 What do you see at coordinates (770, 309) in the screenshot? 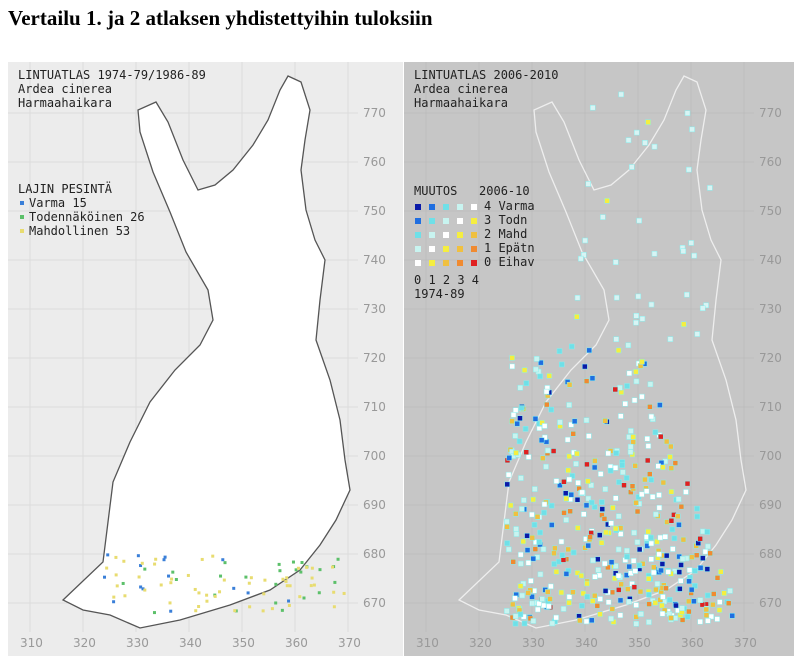
I see `y-axis-label: 730` at bounding box center [770, 309].